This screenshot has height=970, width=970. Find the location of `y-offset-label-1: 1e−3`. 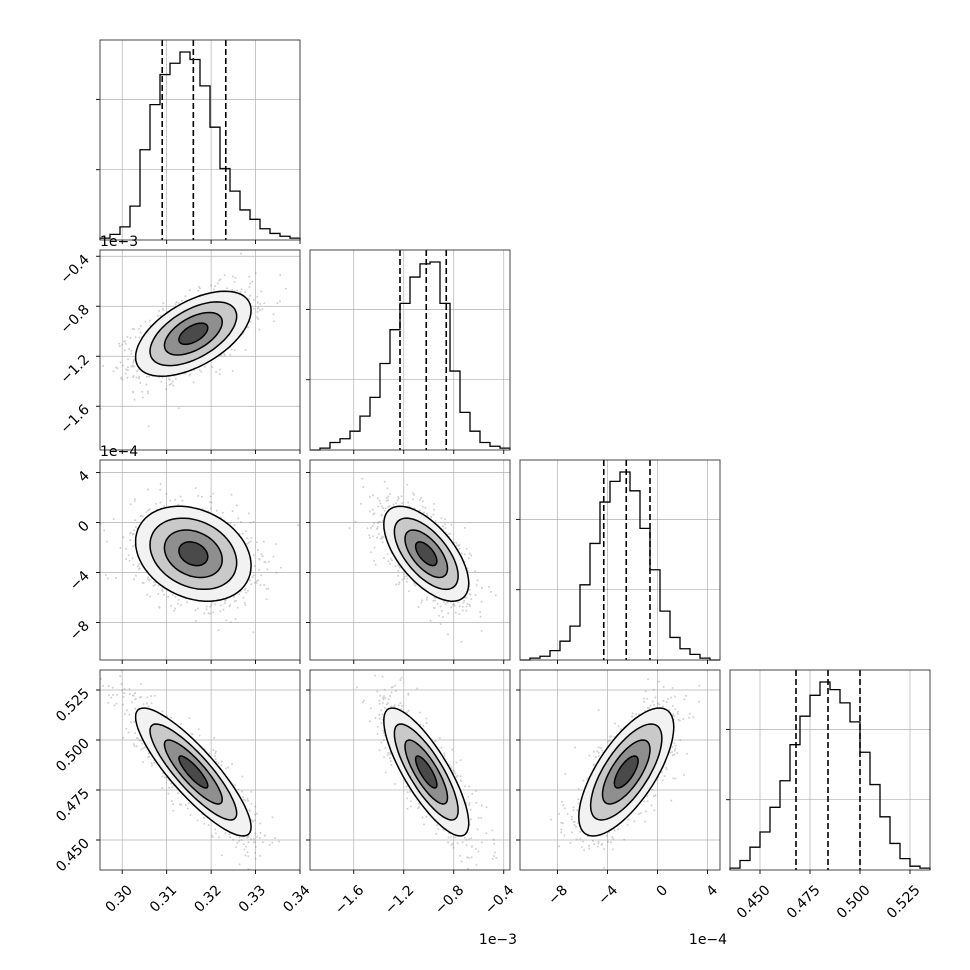

y-offset-label-1: 1e−3 is located at coordinates (119, 242).